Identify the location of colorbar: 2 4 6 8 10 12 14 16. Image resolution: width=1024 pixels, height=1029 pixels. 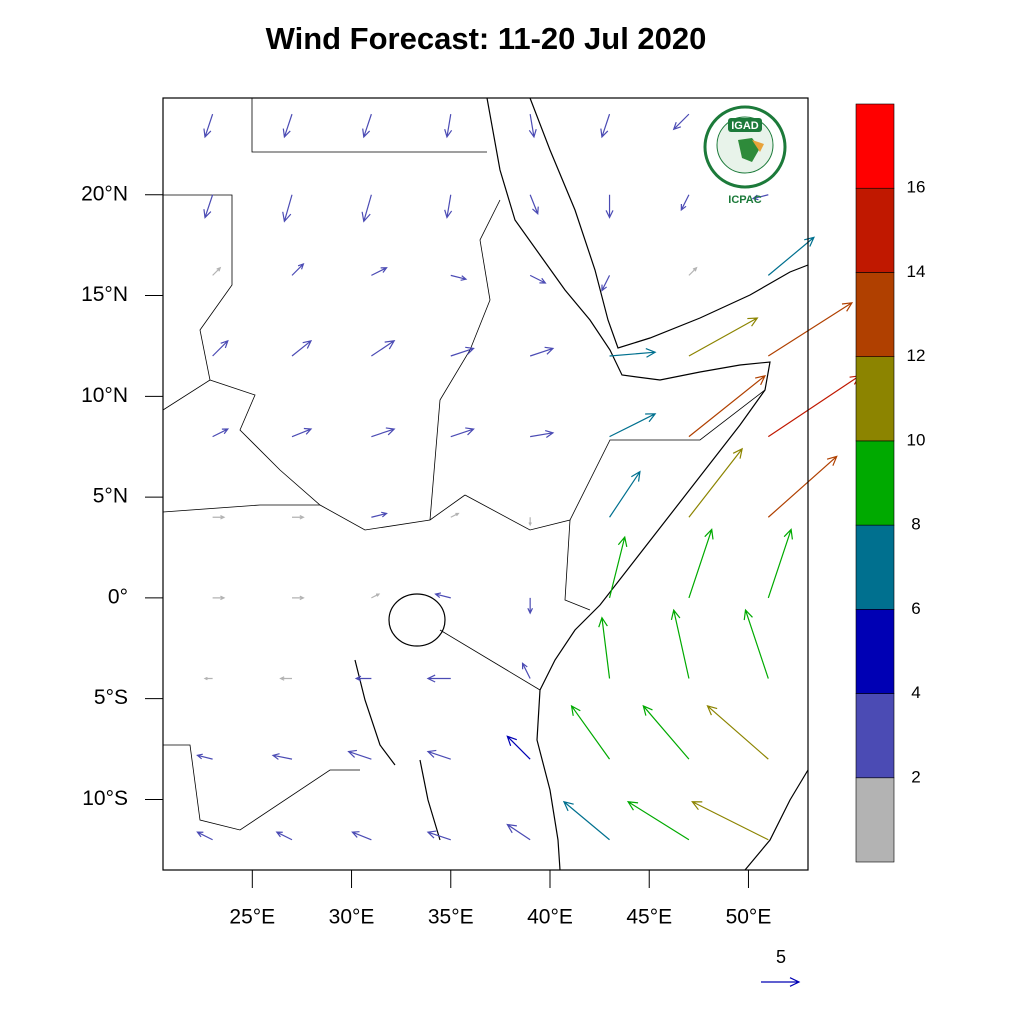
(890, 483).